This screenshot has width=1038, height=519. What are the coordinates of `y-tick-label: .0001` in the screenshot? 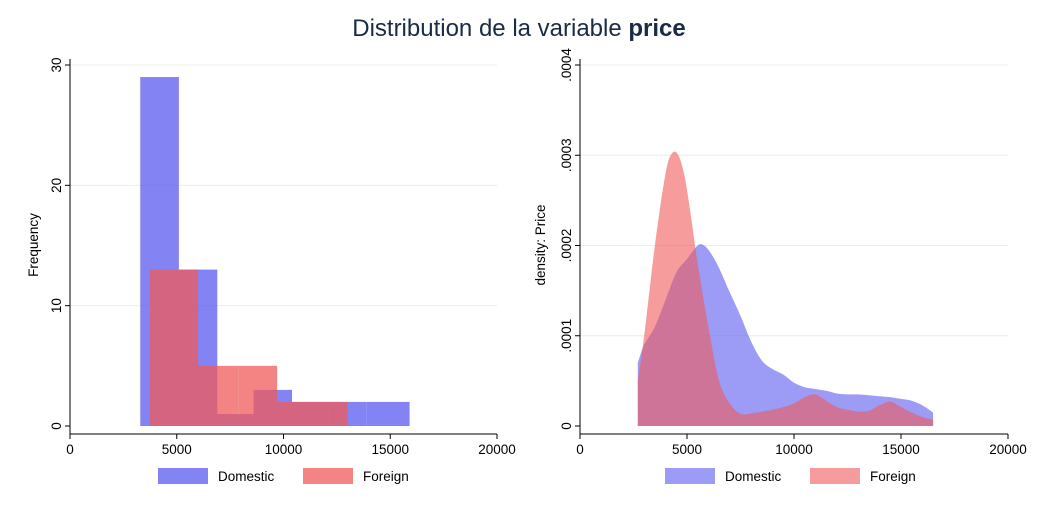 It's located at (566, 336).